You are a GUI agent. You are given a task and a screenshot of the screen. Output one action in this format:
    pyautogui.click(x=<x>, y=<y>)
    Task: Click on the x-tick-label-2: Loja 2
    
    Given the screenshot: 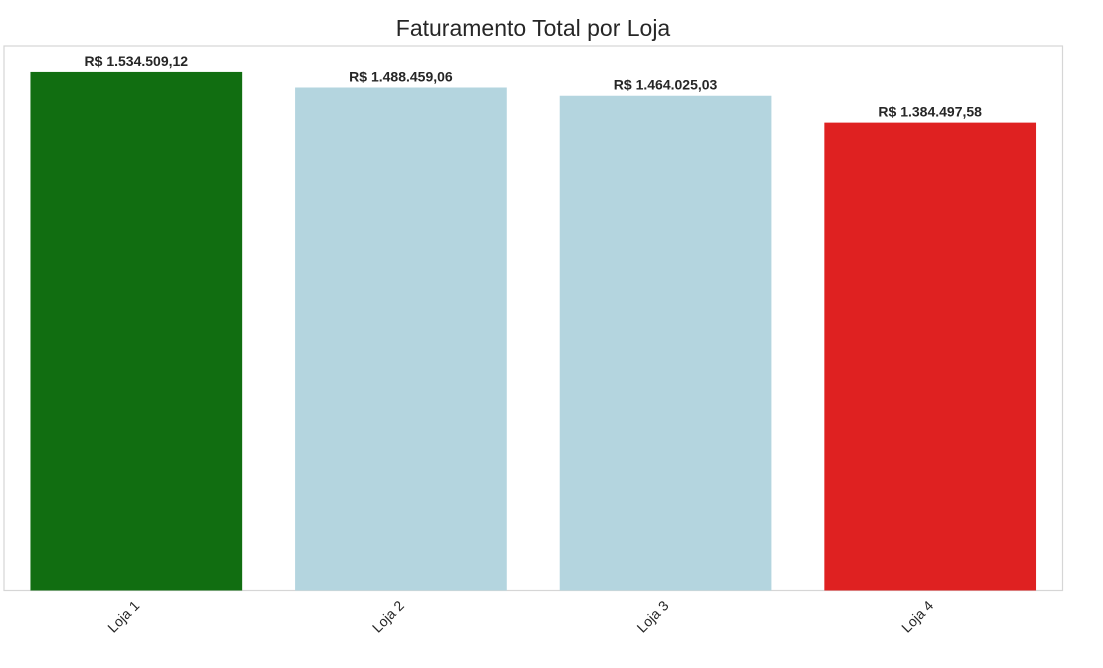 What is the action you would take?
    pyautogui.click(x=388, y=616)
    